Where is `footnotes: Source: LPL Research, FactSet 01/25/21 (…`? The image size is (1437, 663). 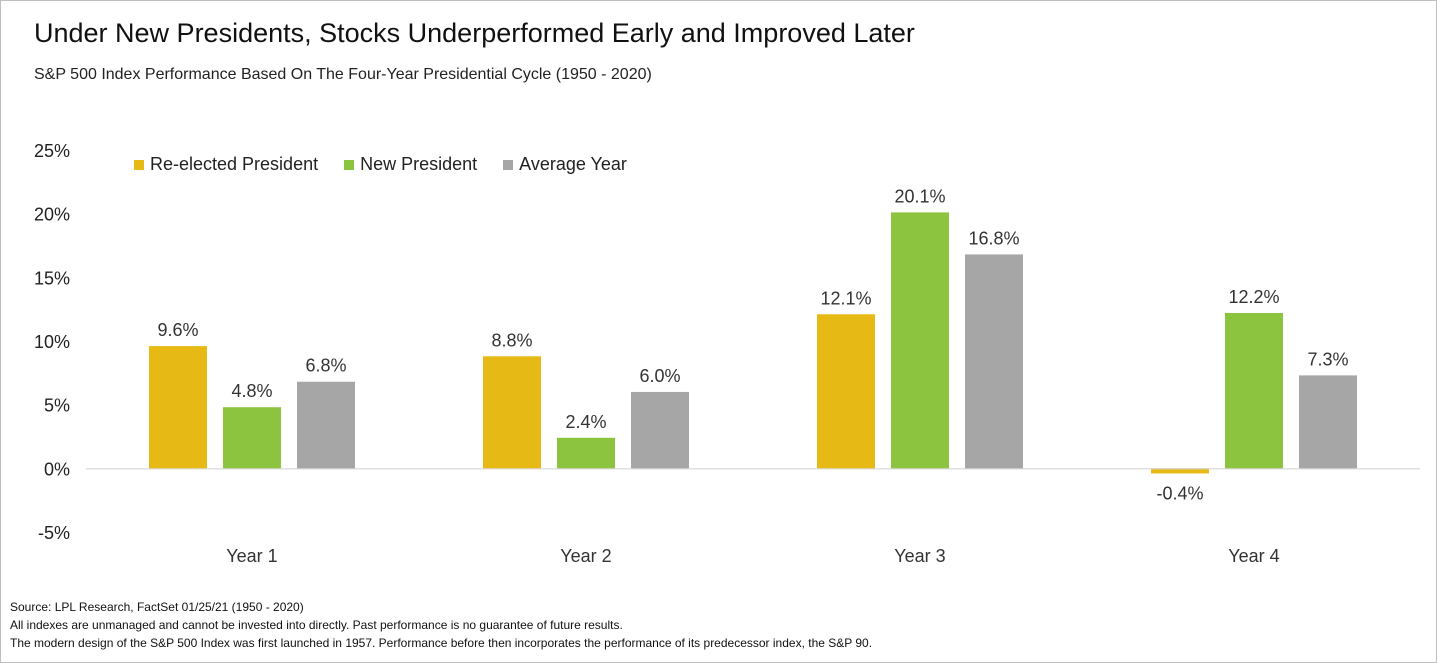 footnotes: Source: LPL Research, FactSet 01/25/21 (… is located at coordinates (441, 625).